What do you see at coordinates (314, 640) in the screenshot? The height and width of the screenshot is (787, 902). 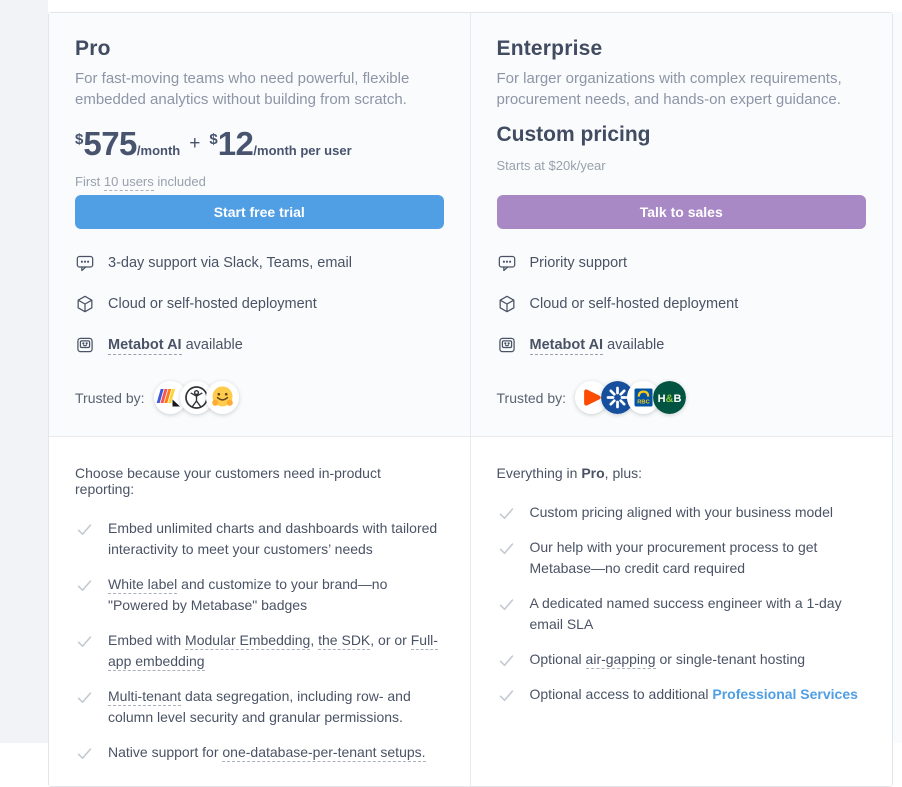 I see `text-segment: ,` at bounding box center [314, 640].